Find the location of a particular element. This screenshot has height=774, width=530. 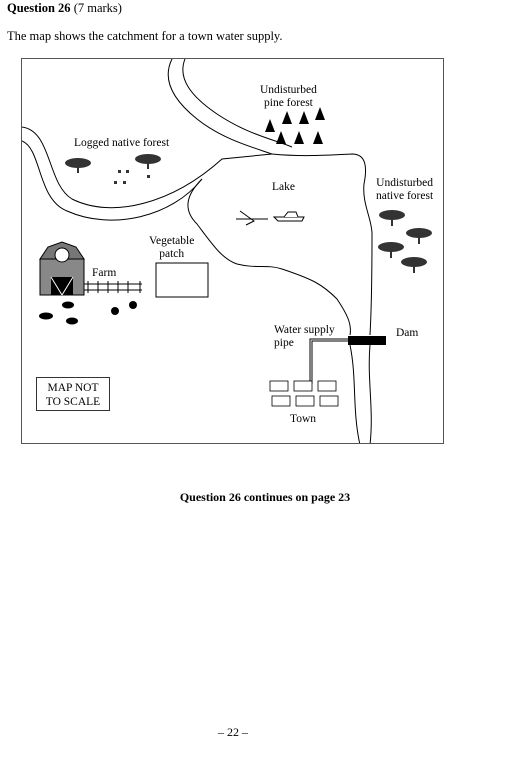

farm-label: Farm is located at coordinates (104, 273).